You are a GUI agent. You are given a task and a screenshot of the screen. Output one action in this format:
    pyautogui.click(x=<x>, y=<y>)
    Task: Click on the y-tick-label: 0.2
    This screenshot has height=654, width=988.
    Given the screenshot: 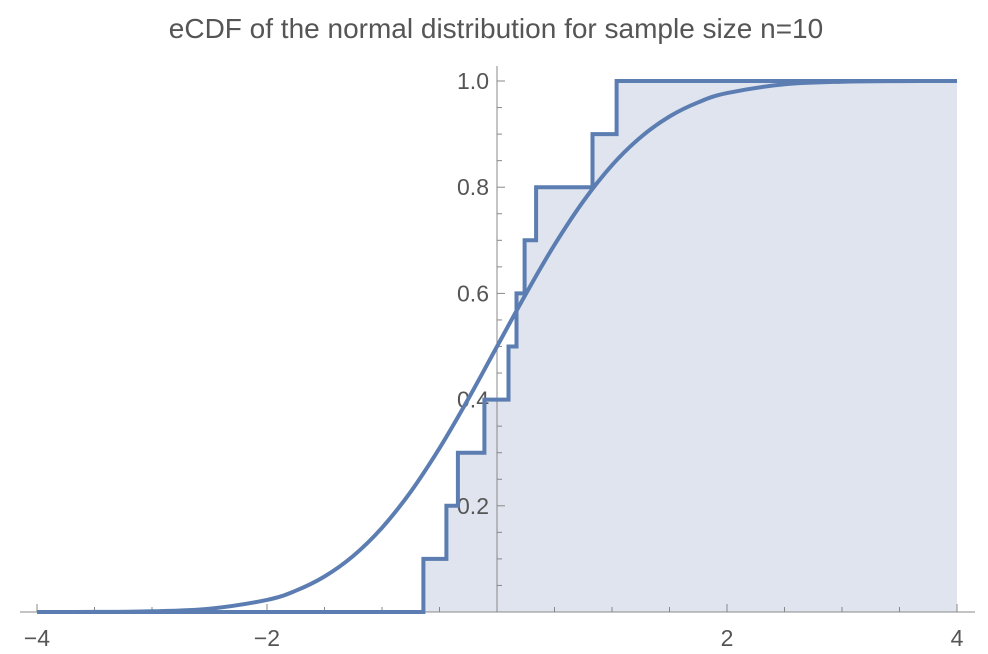 What is the action you would take?
    pyautogui.click(x=473, y=506)
    